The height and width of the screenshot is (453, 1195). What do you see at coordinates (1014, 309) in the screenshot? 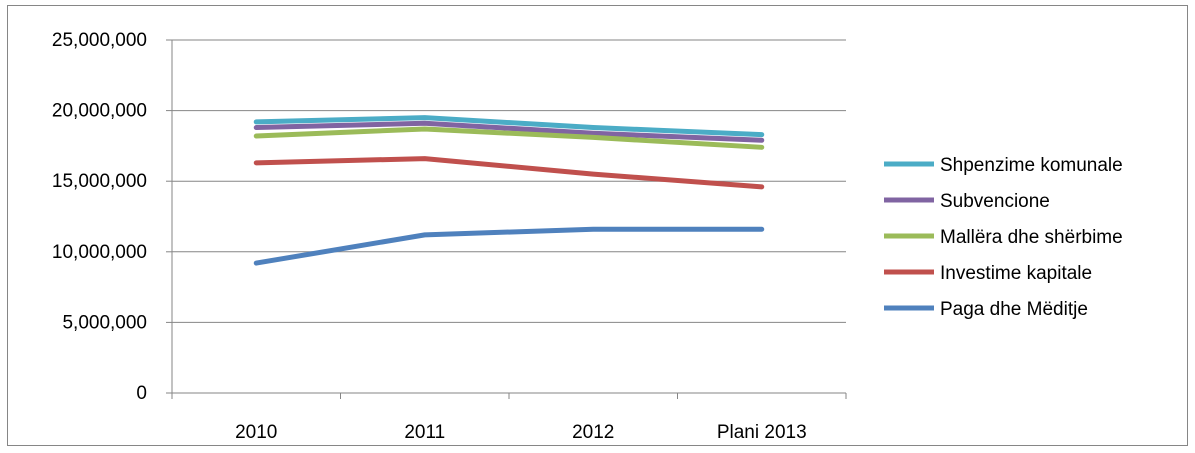
I see `legend-label: Paga dhe Mëditje` at bounding box center [1014, 309].